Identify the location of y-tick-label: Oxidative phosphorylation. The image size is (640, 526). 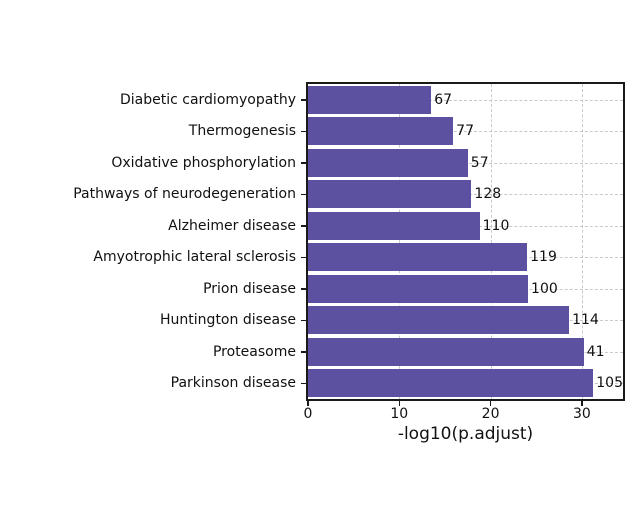
(203, 162).